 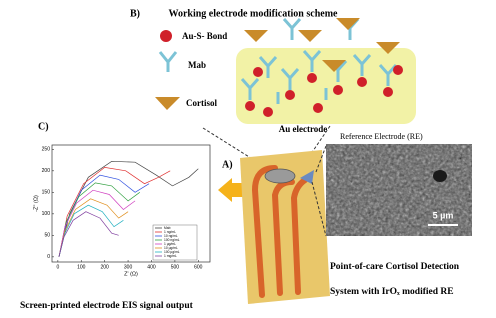 I want to click on y-tick-label: 200, so click(x=46, y=171).